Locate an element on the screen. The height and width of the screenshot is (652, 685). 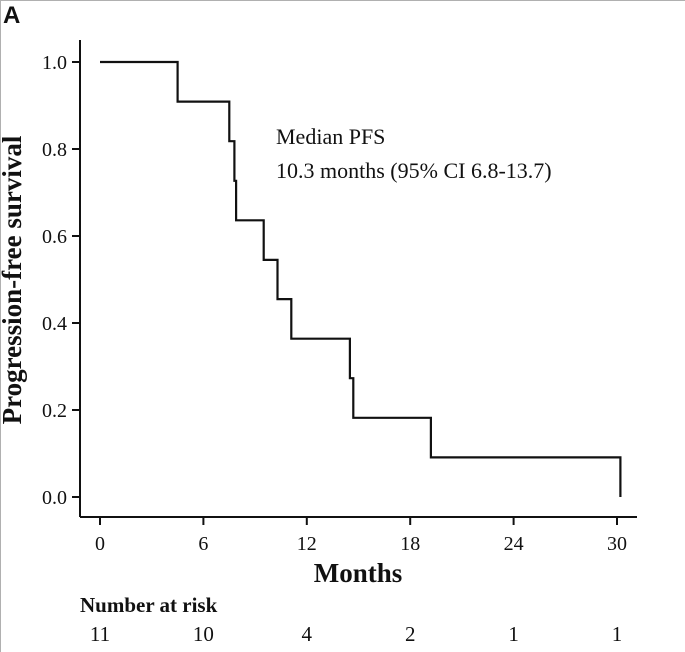
risk-table-title: Number at risk is located at coordinates (149, 605).